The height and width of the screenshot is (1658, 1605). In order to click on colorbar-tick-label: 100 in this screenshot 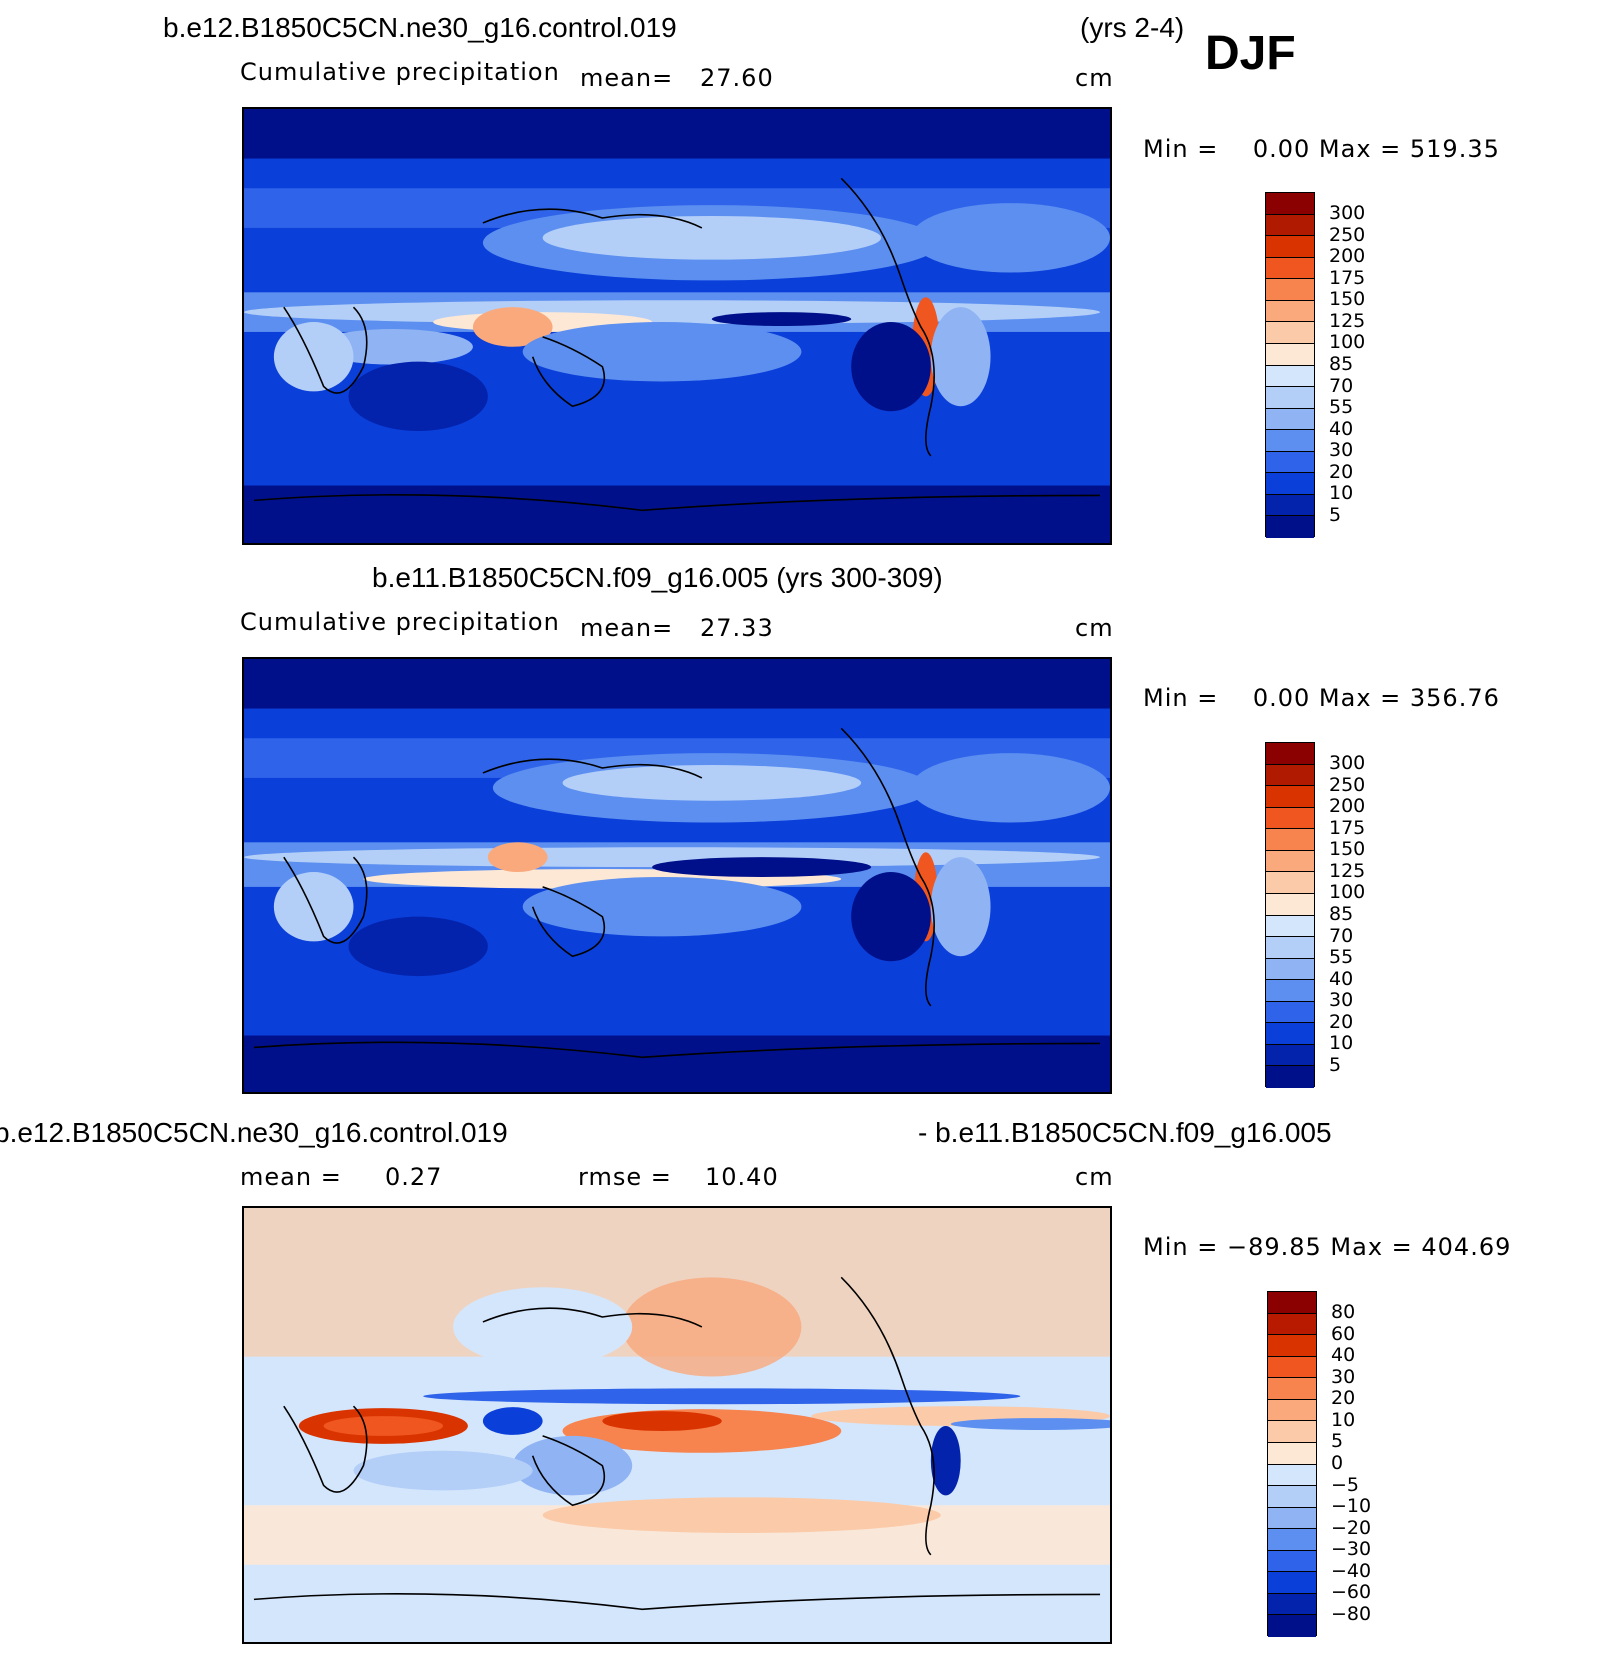, I will do `click(1347, 892)`.